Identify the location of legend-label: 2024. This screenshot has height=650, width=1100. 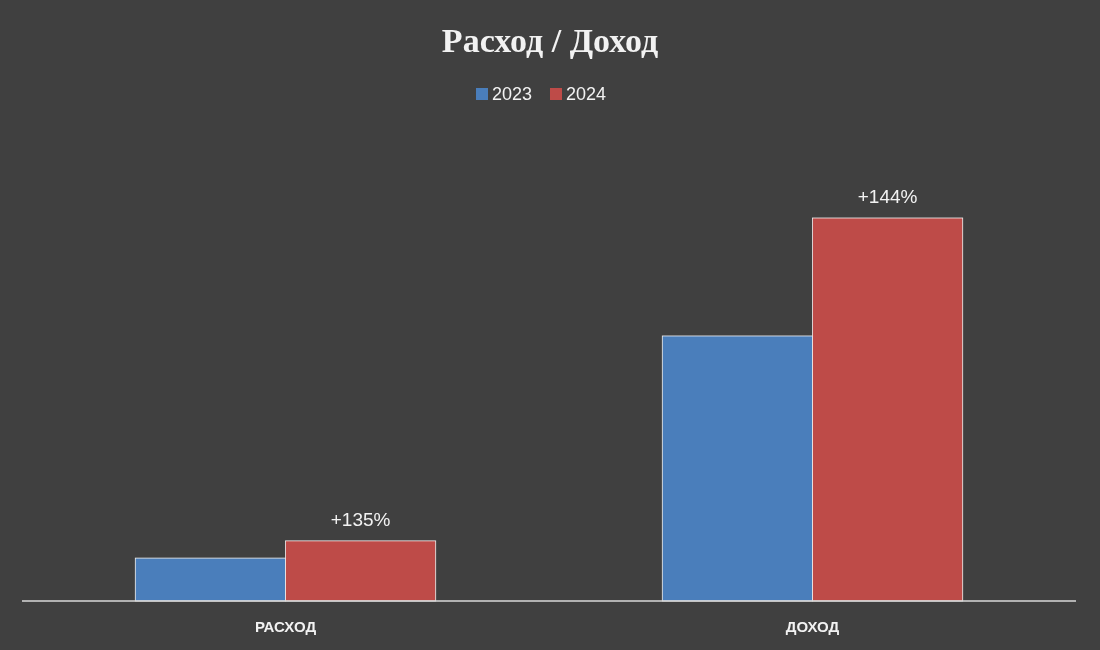
(586, 94).